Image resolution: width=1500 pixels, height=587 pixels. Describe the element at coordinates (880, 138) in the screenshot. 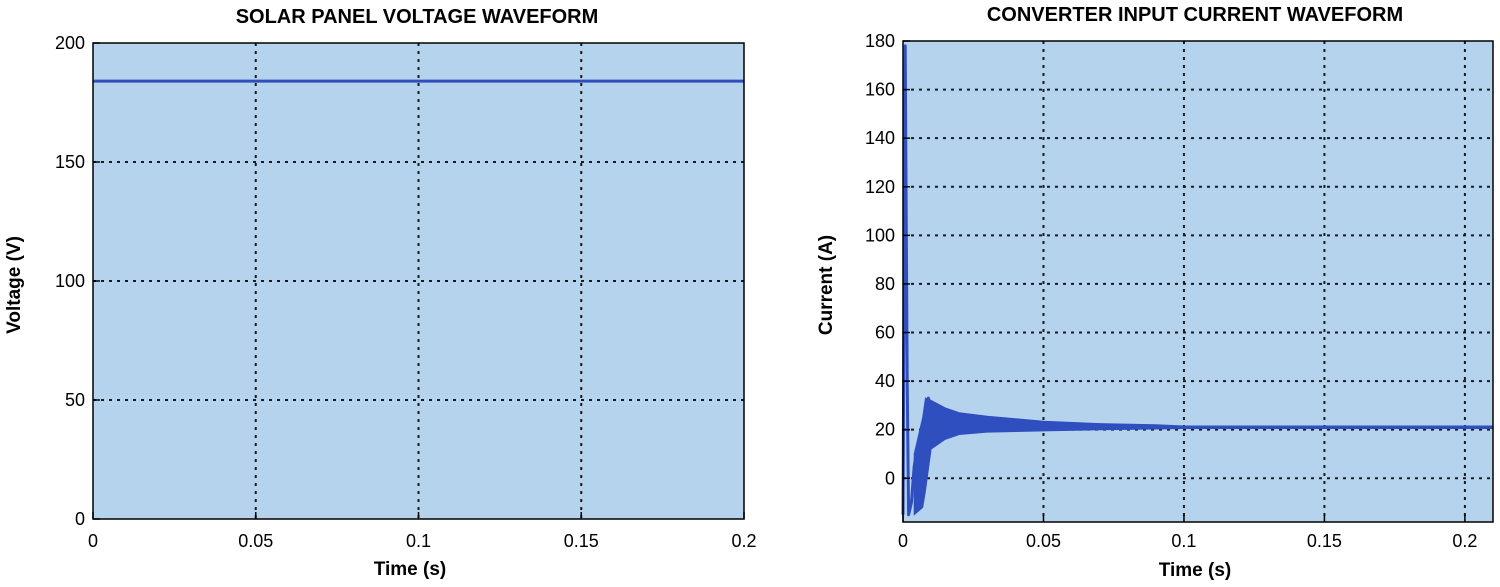

I see `y-tick-label: 140` at that location.